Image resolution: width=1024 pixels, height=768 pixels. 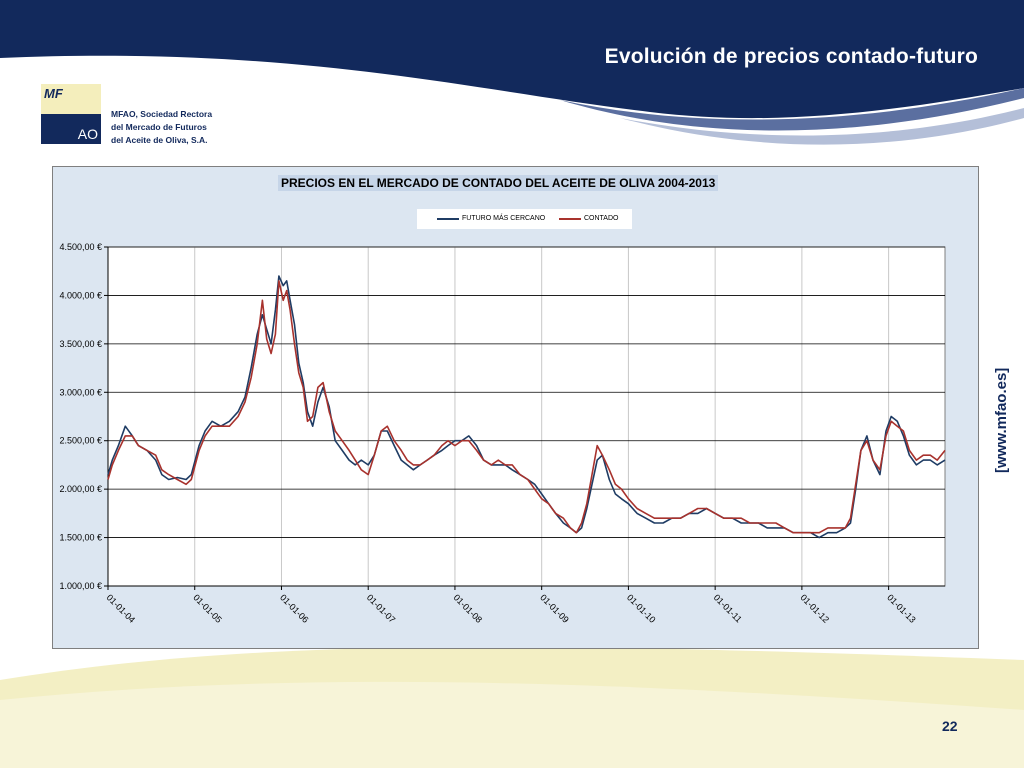 What do you see at coordinates (381, 608) in the screenshot?
I see `x-tick-label: 01-01-07` at bounding box center [381, 608].